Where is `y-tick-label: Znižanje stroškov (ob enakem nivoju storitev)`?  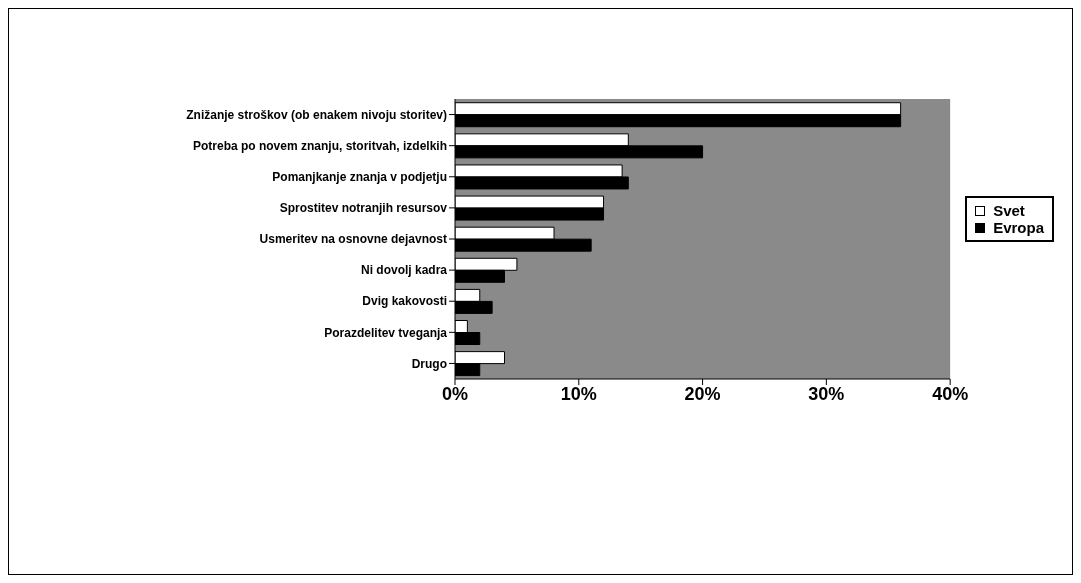
y-tick-label: Znižanje stroškov (ob enakem nivoju storitev) is located at coordinates (316, 114).